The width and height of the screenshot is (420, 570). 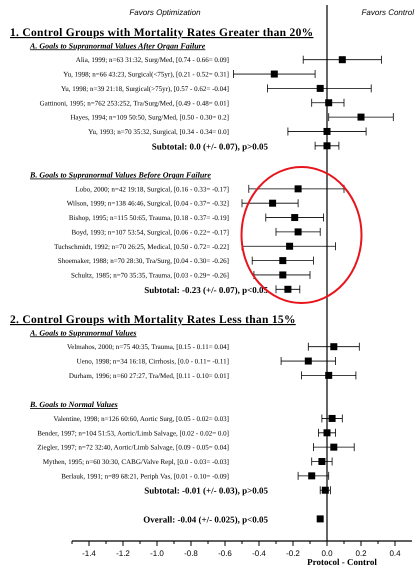 I want to click on y-tick-label: Subtotal: -0.01 (+/- 0.03), p>0.05, so click(x=206, y=491).